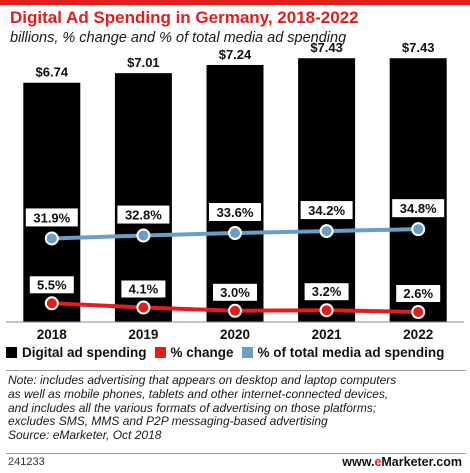  What do you see at coordinates (235, 54) in the screenshot?
I see `bar-value-label: $7.24` at bounding box center [235, 54].